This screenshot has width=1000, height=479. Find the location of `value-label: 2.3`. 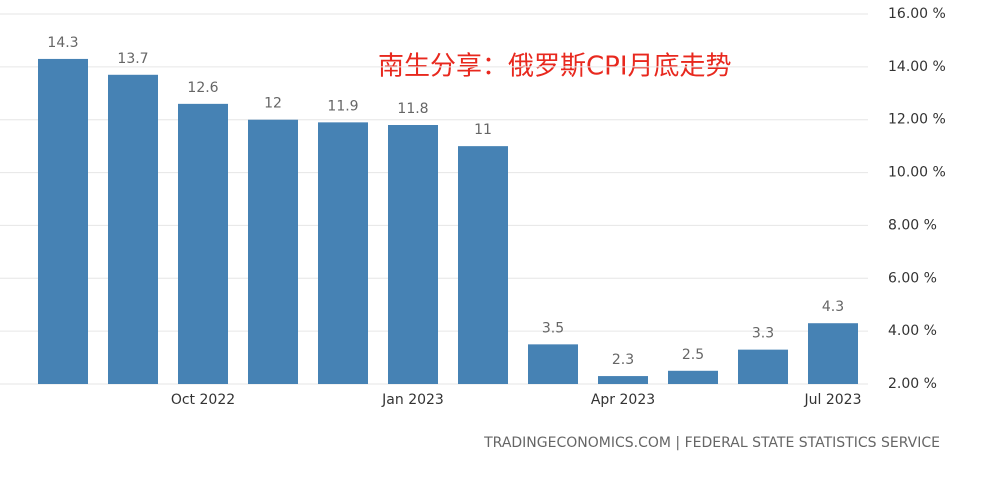

value-label: 2.3 is located at coordinates (623, 360).